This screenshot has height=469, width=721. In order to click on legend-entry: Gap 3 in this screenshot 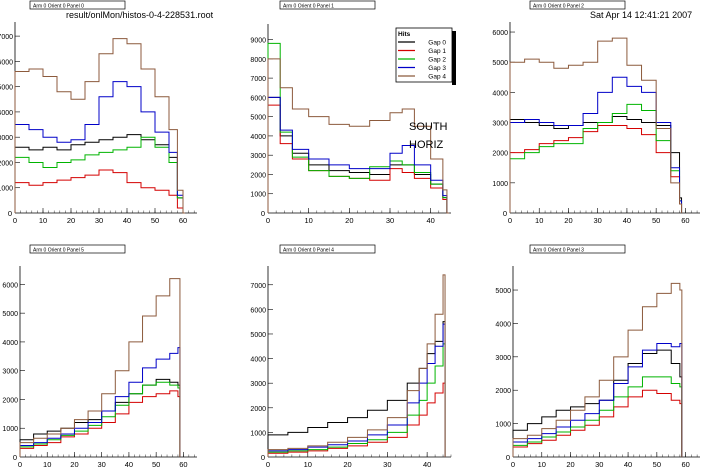, I will do `click(437, 68)`.